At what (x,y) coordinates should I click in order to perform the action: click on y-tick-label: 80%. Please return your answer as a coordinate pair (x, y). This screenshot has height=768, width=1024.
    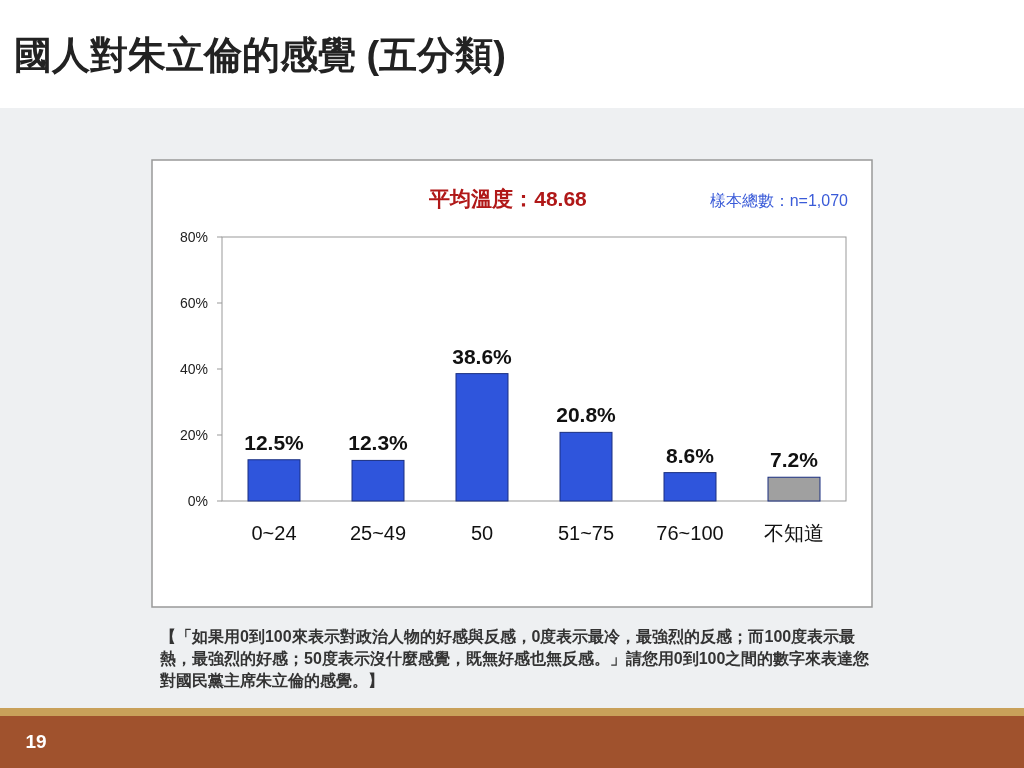
    Looking at the image, I should click on (193, 237).